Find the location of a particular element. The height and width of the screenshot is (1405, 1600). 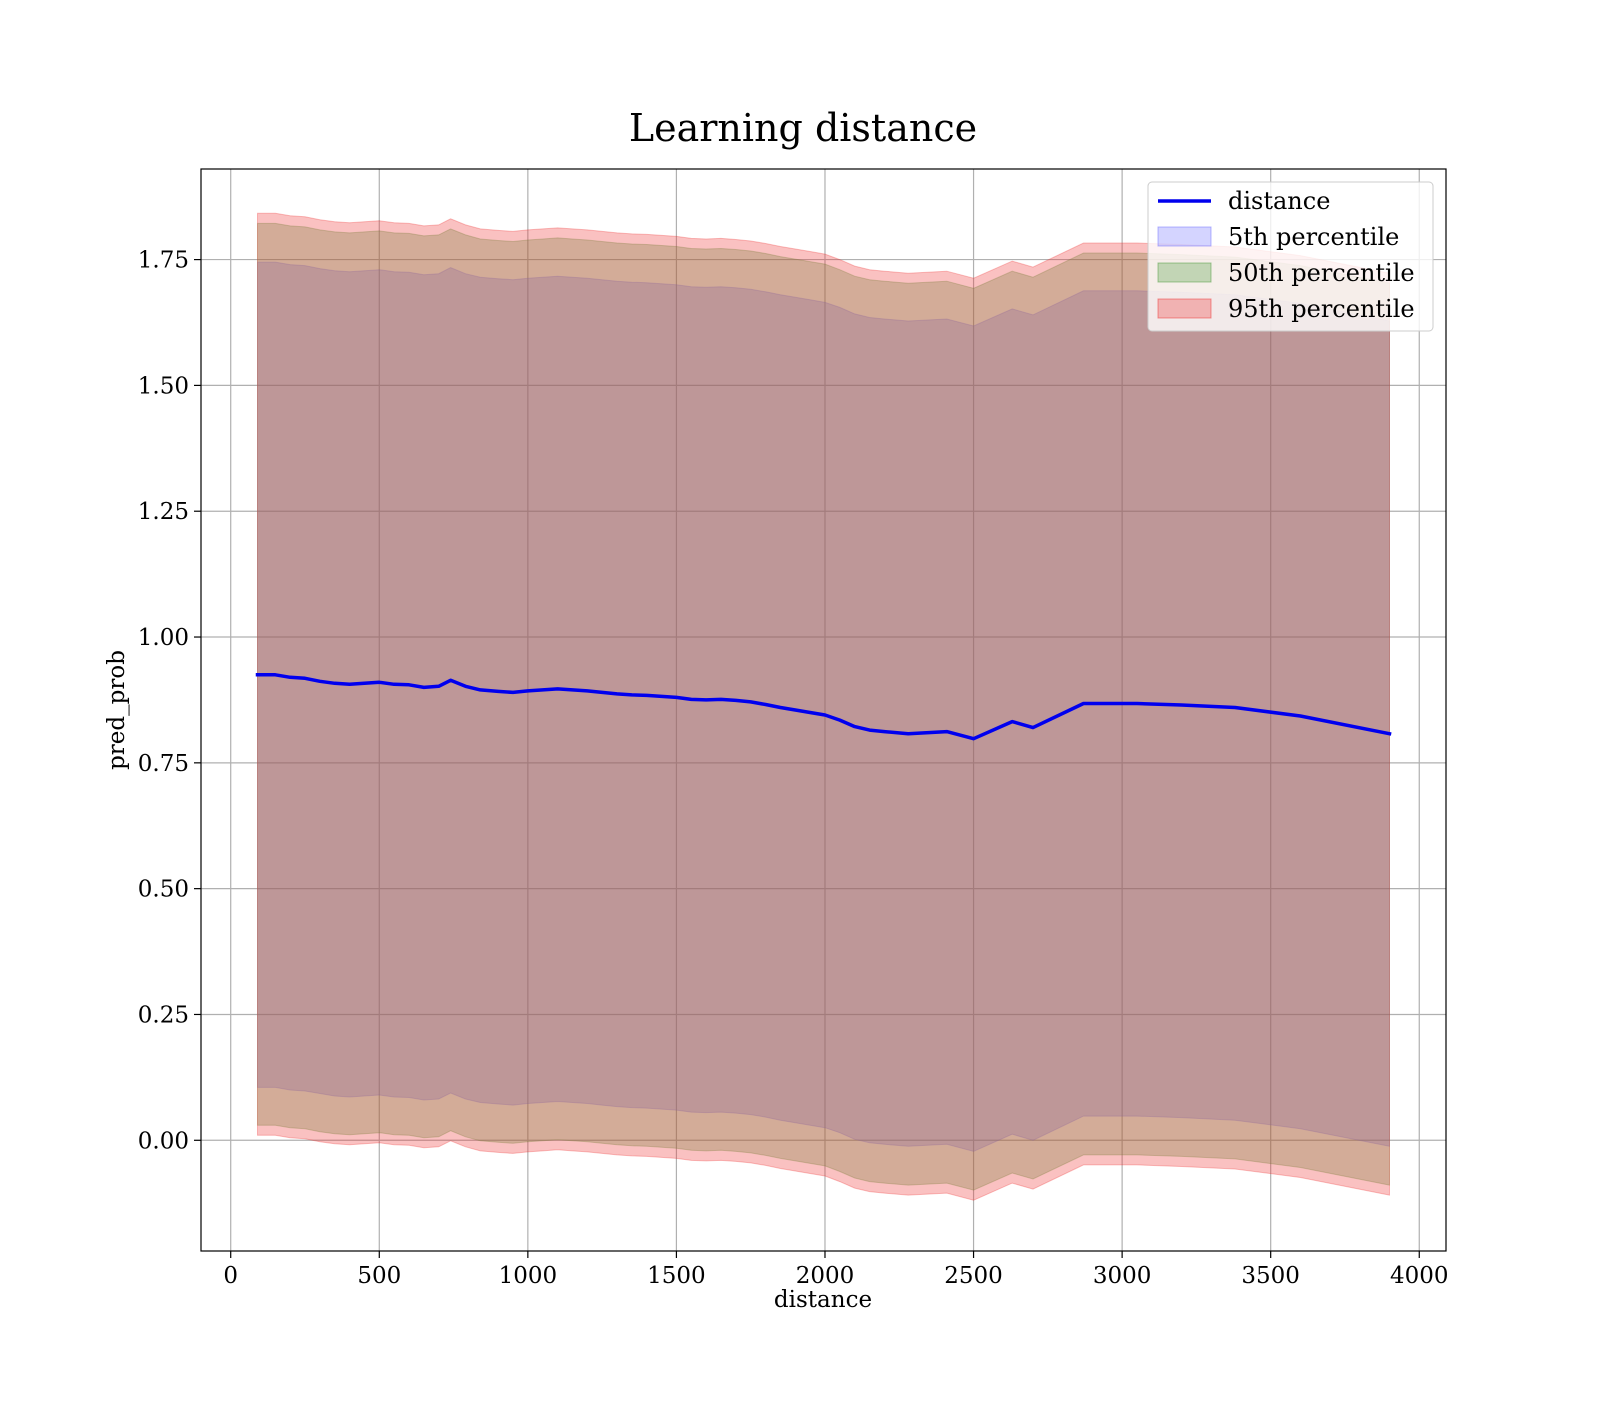

x-tick-label: 2500 is located at coordinates (973, 1276).